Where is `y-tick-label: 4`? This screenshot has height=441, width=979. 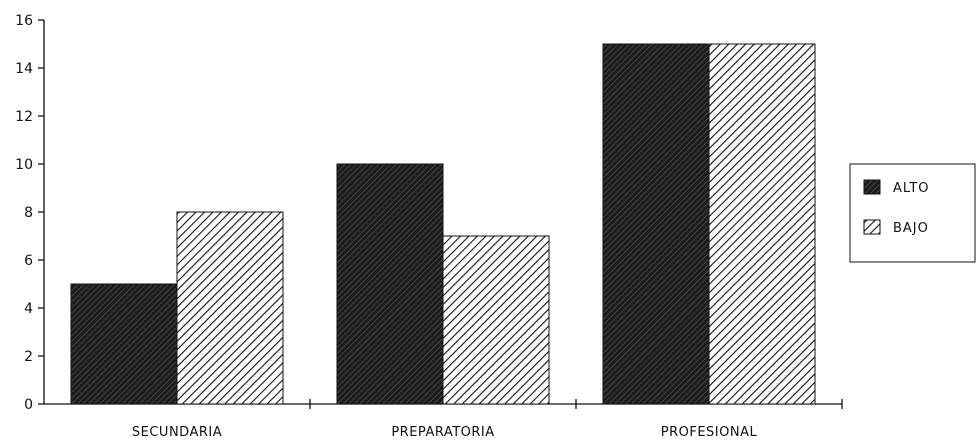 y-tick-label: 4 is located at coordinates (28, 309).